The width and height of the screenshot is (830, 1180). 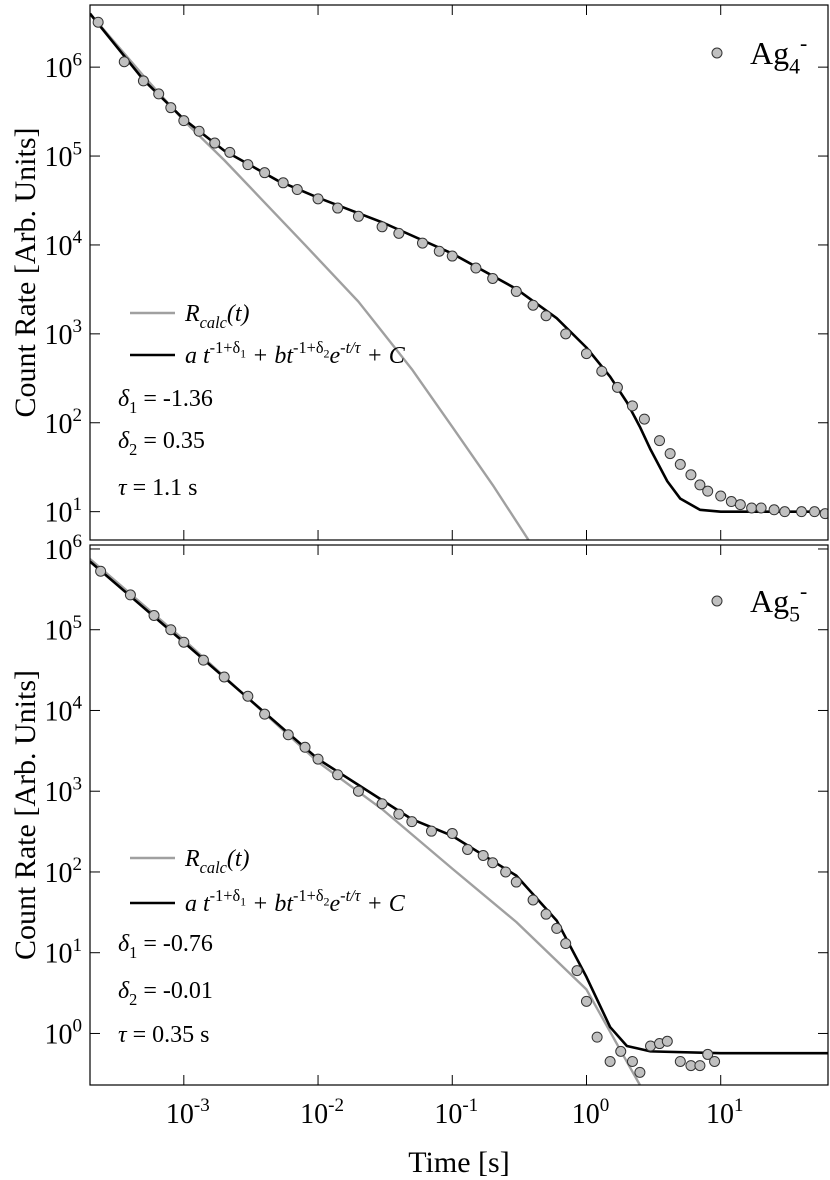 What do you see at coordinates (456, 1112) in the screenshot?
I see `x-tick-label: 10⁻¹` at bounding box center [456, 1112].